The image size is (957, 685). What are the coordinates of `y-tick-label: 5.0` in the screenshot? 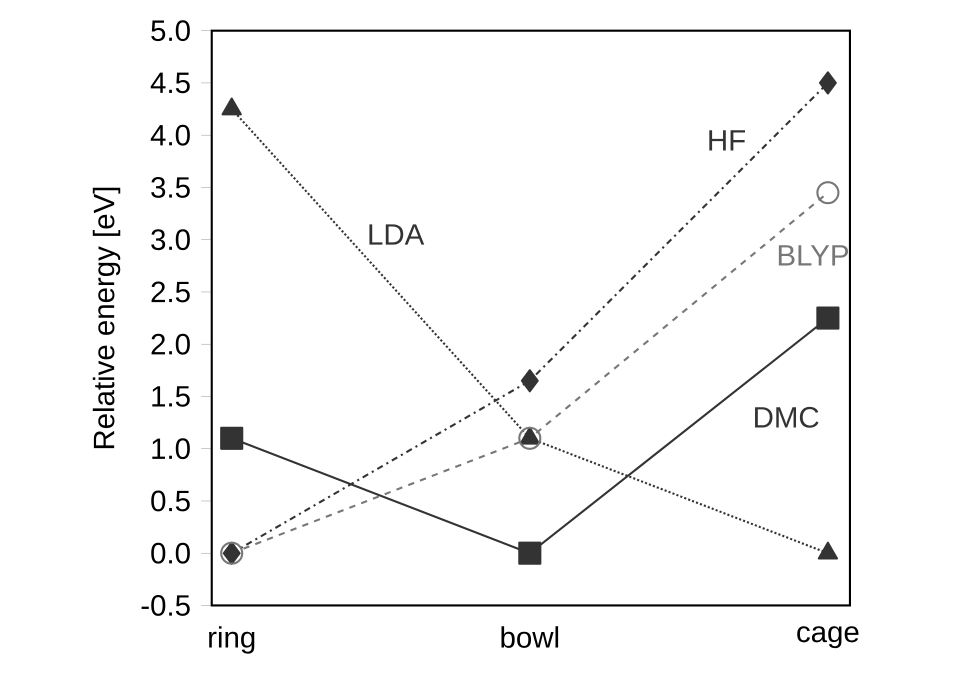 It's located at (170, 31).